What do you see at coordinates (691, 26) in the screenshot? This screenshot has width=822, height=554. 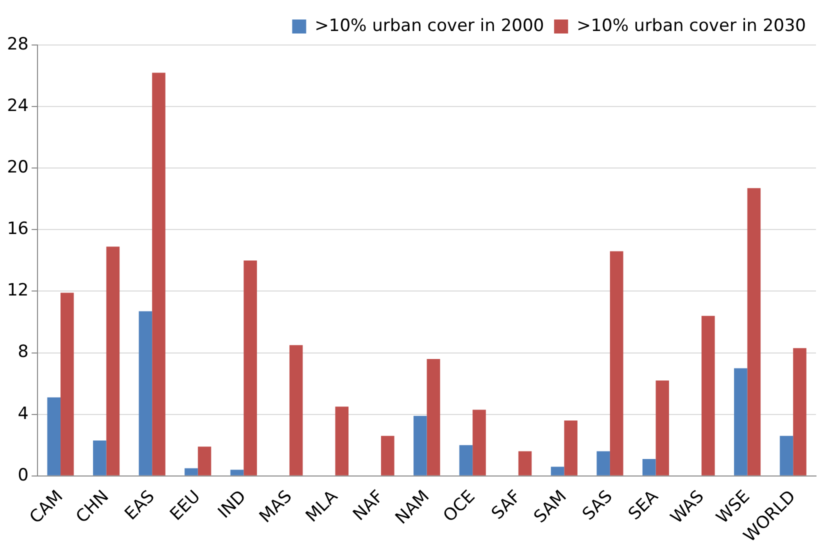 I see `legend-label: >10% urban cover in 2030` at bounding box center [691, 26].